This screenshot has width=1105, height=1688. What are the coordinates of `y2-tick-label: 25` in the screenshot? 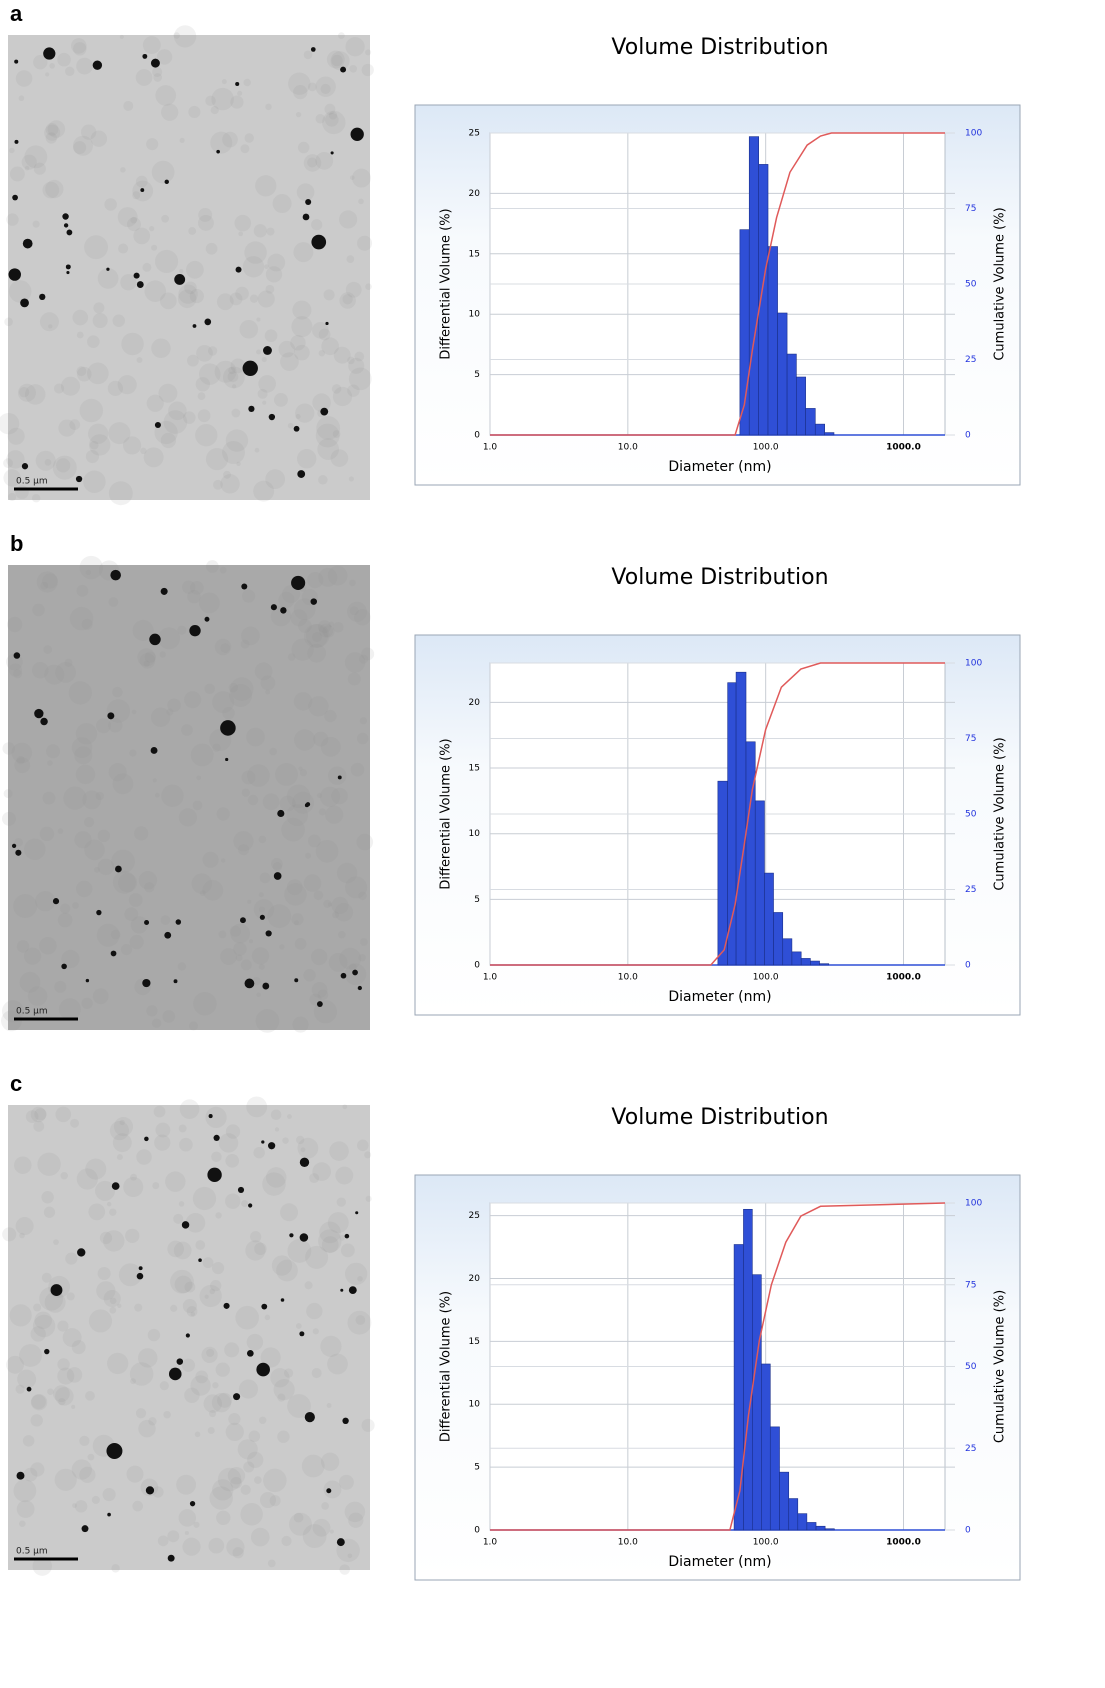 It's located at (970, 1449).